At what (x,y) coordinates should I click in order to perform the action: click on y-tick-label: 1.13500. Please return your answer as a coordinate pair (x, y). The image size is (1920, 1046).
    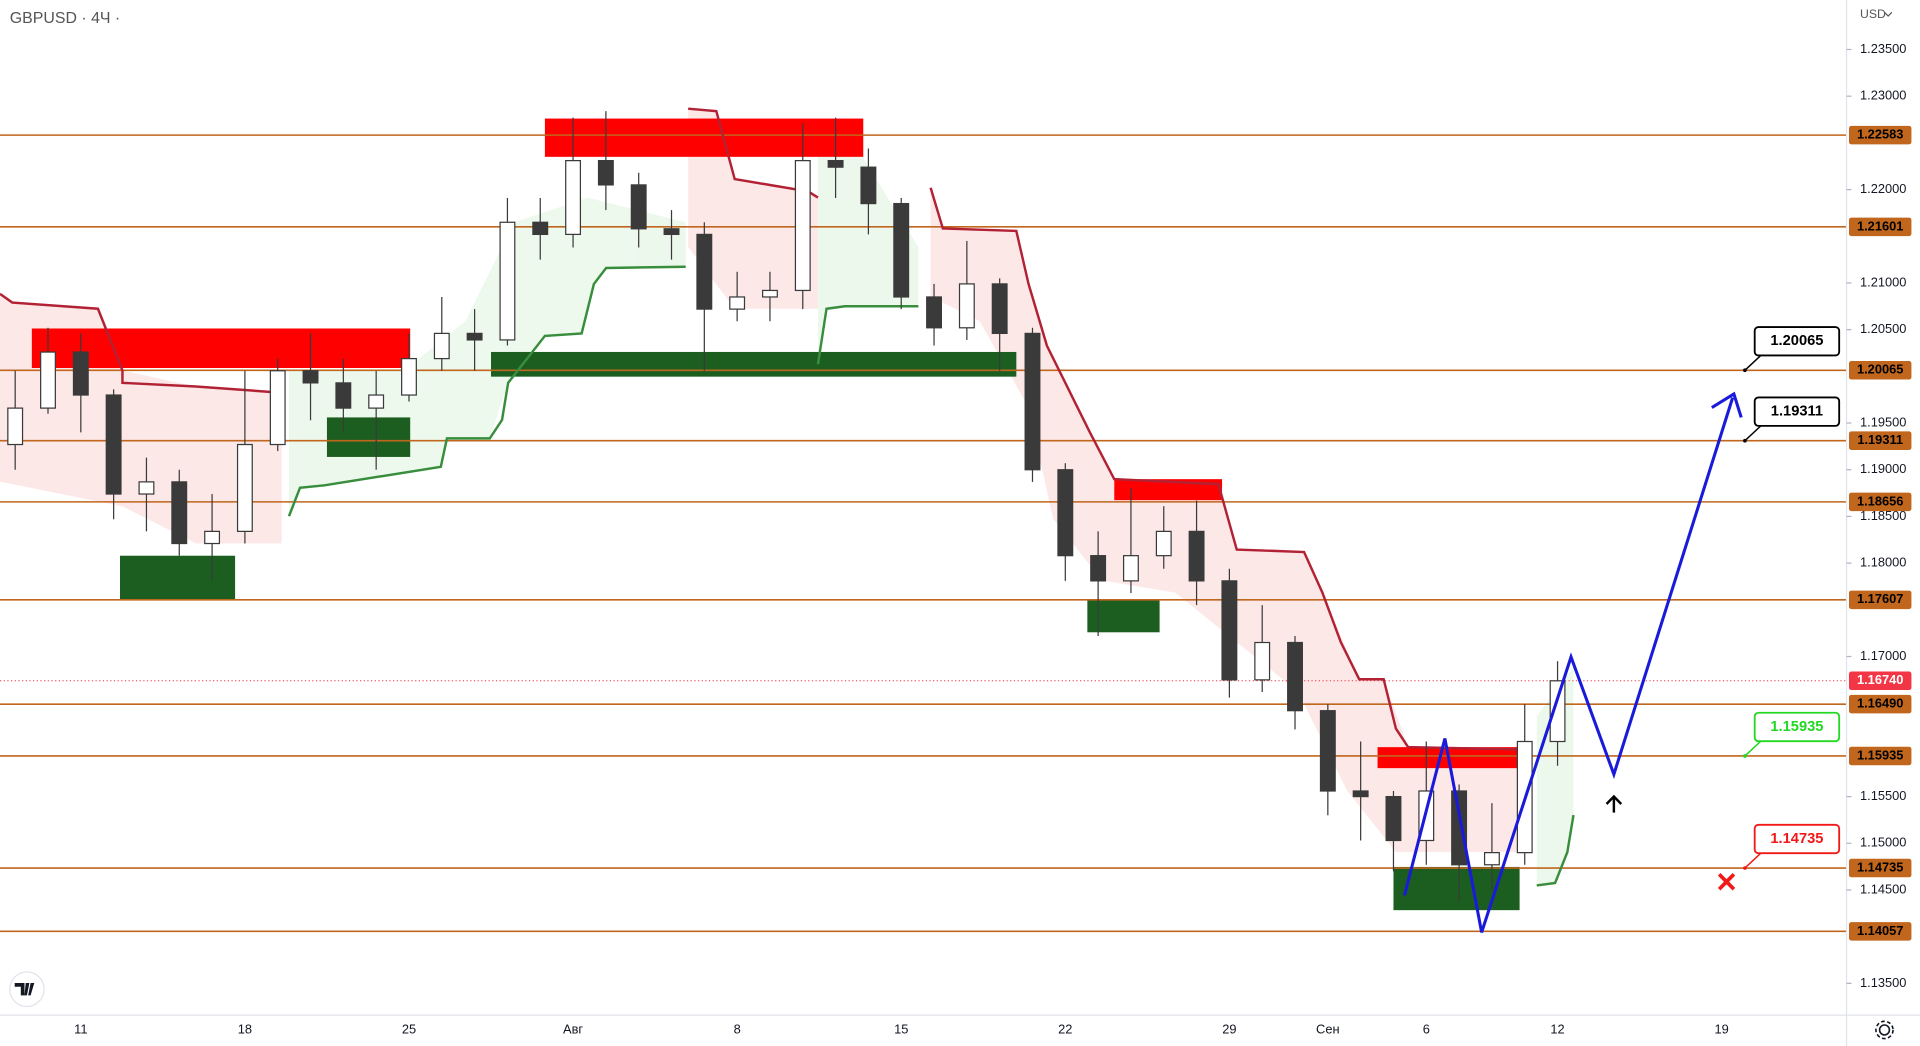
    Looking at the image, I should click on (1883, 982).